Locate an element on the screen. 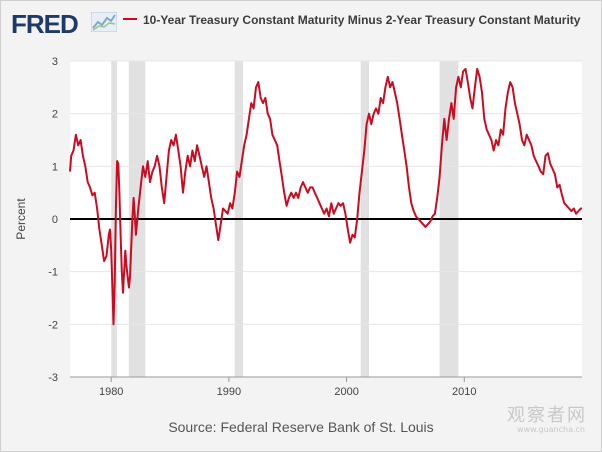 Image resolution: width=602 pixels, height=452 pixels. y-tick-label: 0 is located at coordinates (55, 220).